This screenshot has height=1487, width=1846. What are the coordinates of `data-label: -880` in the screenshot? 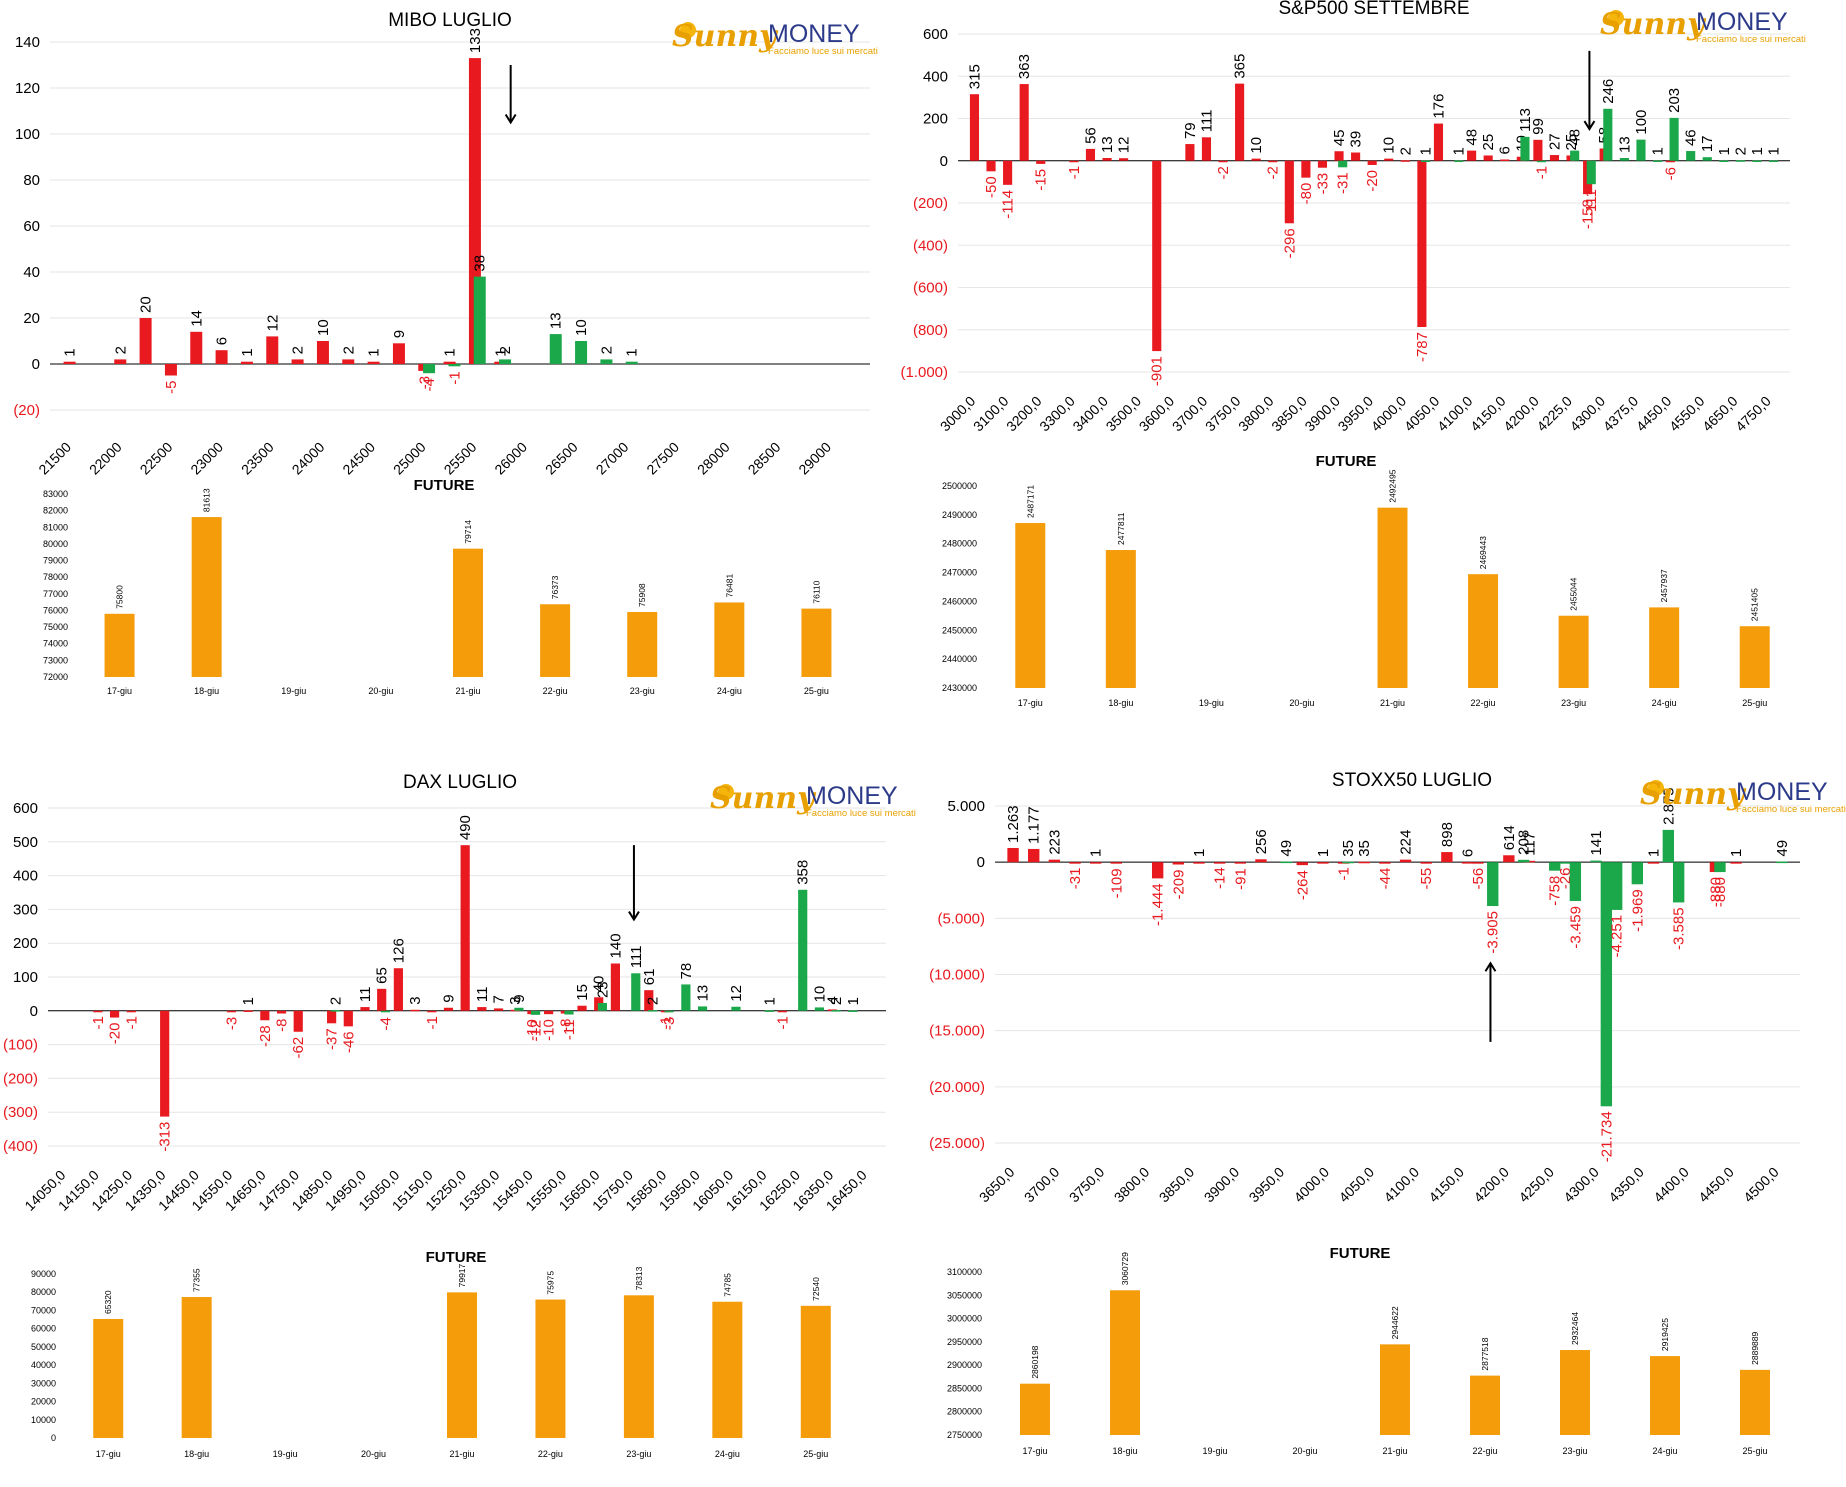 It's located at (1715, 892).